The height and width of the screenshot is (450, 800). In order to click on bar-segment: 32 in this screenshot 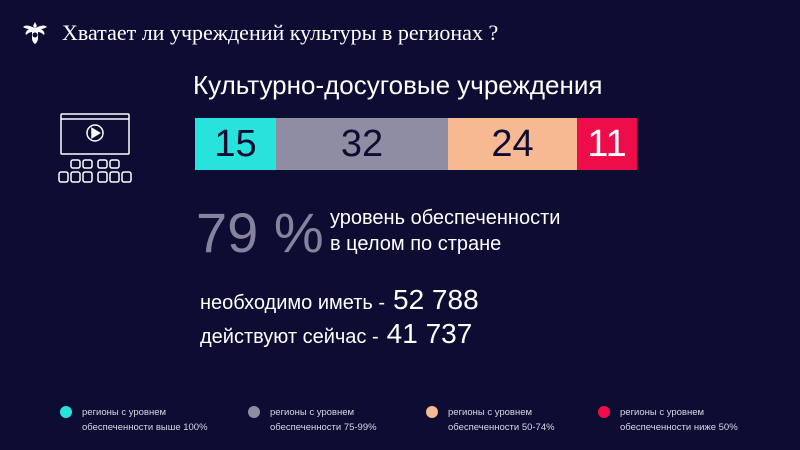, I will do `click(362, 144)`.